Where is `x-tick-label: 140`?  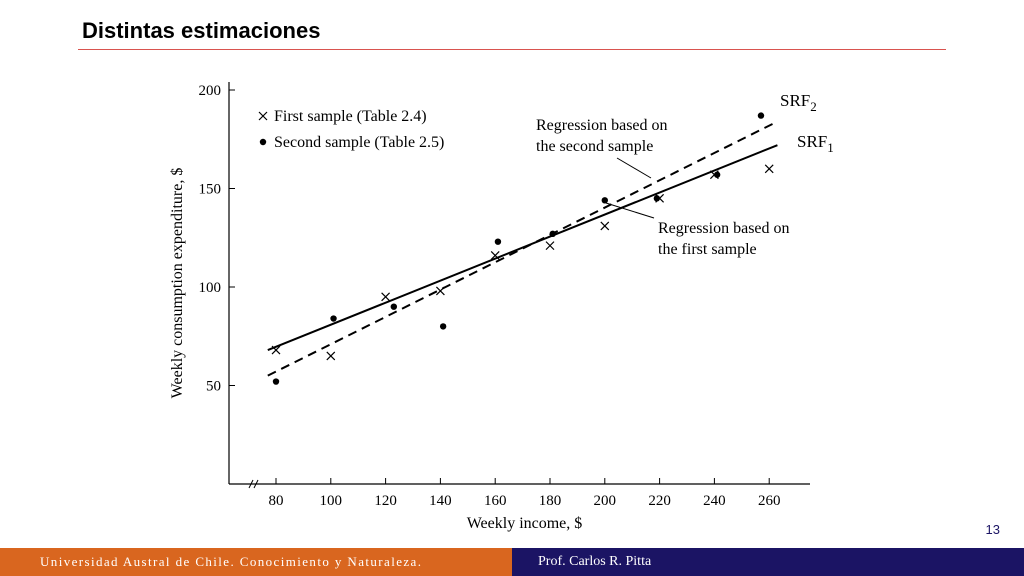 x-tick-label: 140 is located at coordinates (440, 501).